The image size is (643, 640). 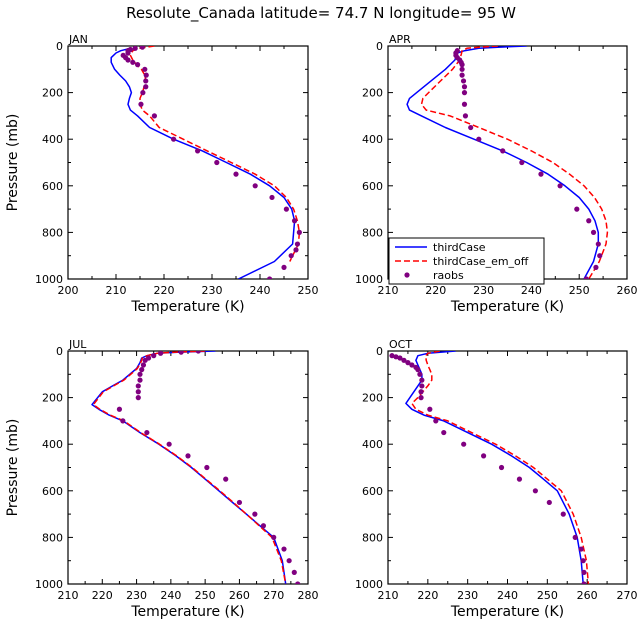 I want to click on x-tick-label: 230, so click(x=467, y=595).